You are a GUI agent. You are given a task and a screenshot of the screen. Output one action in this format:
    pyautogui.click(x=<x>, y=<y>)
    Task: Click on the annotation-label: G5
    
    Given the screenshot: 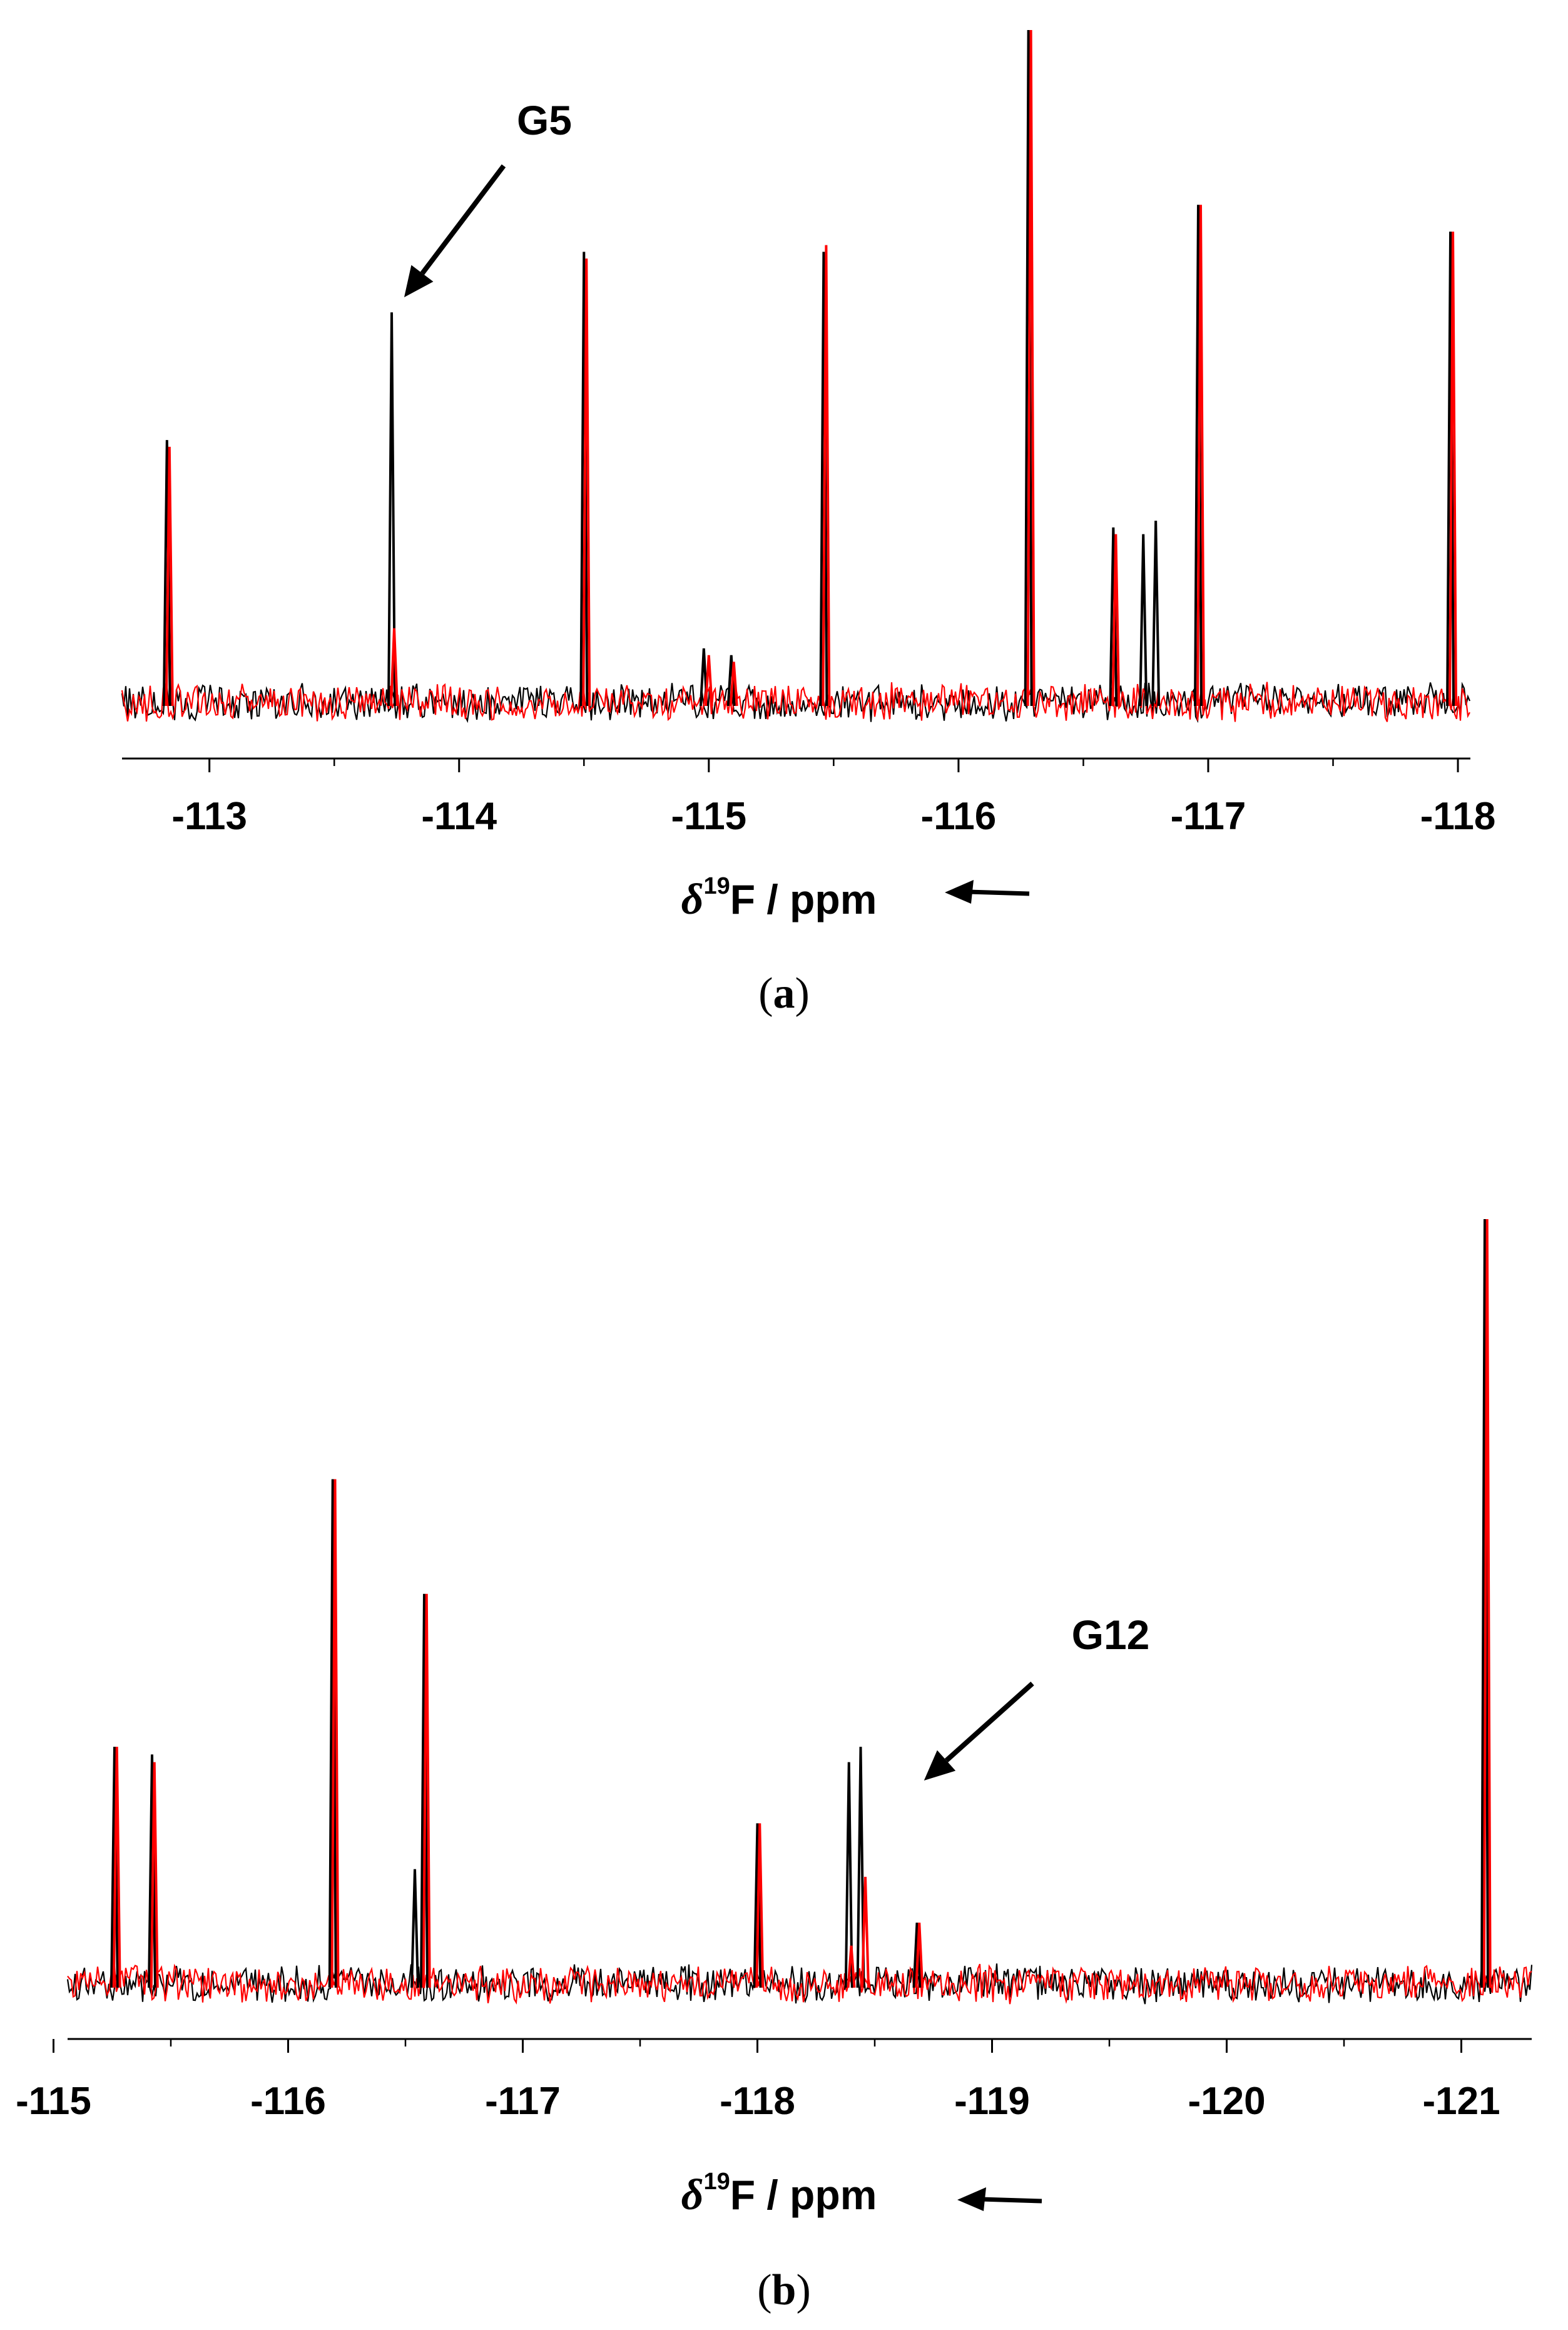 What is the action you would take?
    pyautogui.click(x=545, y=120)
    